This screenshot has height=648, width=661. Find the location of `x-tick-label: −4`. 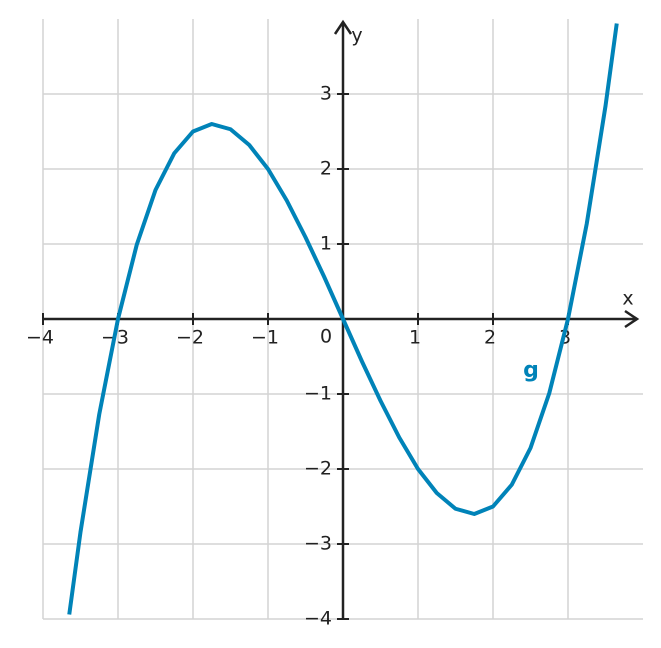

x-tick-label: −4 is located at coordinates (40, 338).